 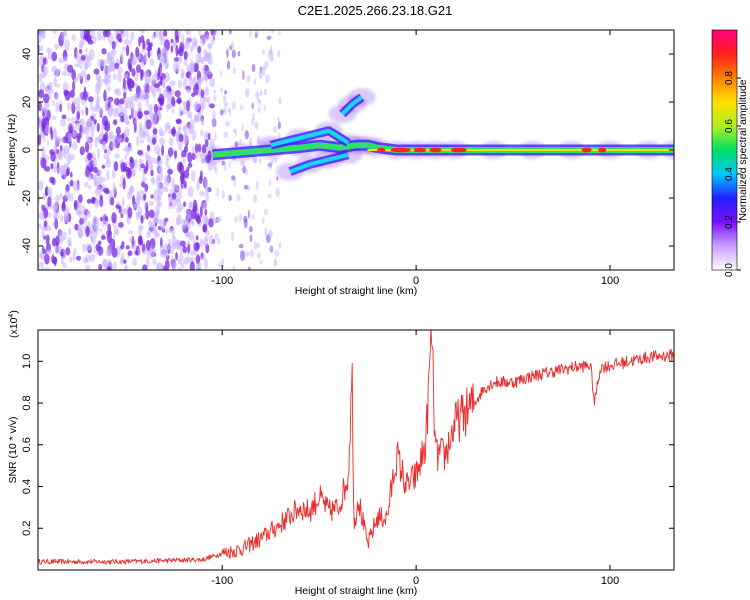 What do you see at coordinates (222, 581) in the screenshot?
I see `snr-x-tick-label: -100` at bounding box center [222, 581].